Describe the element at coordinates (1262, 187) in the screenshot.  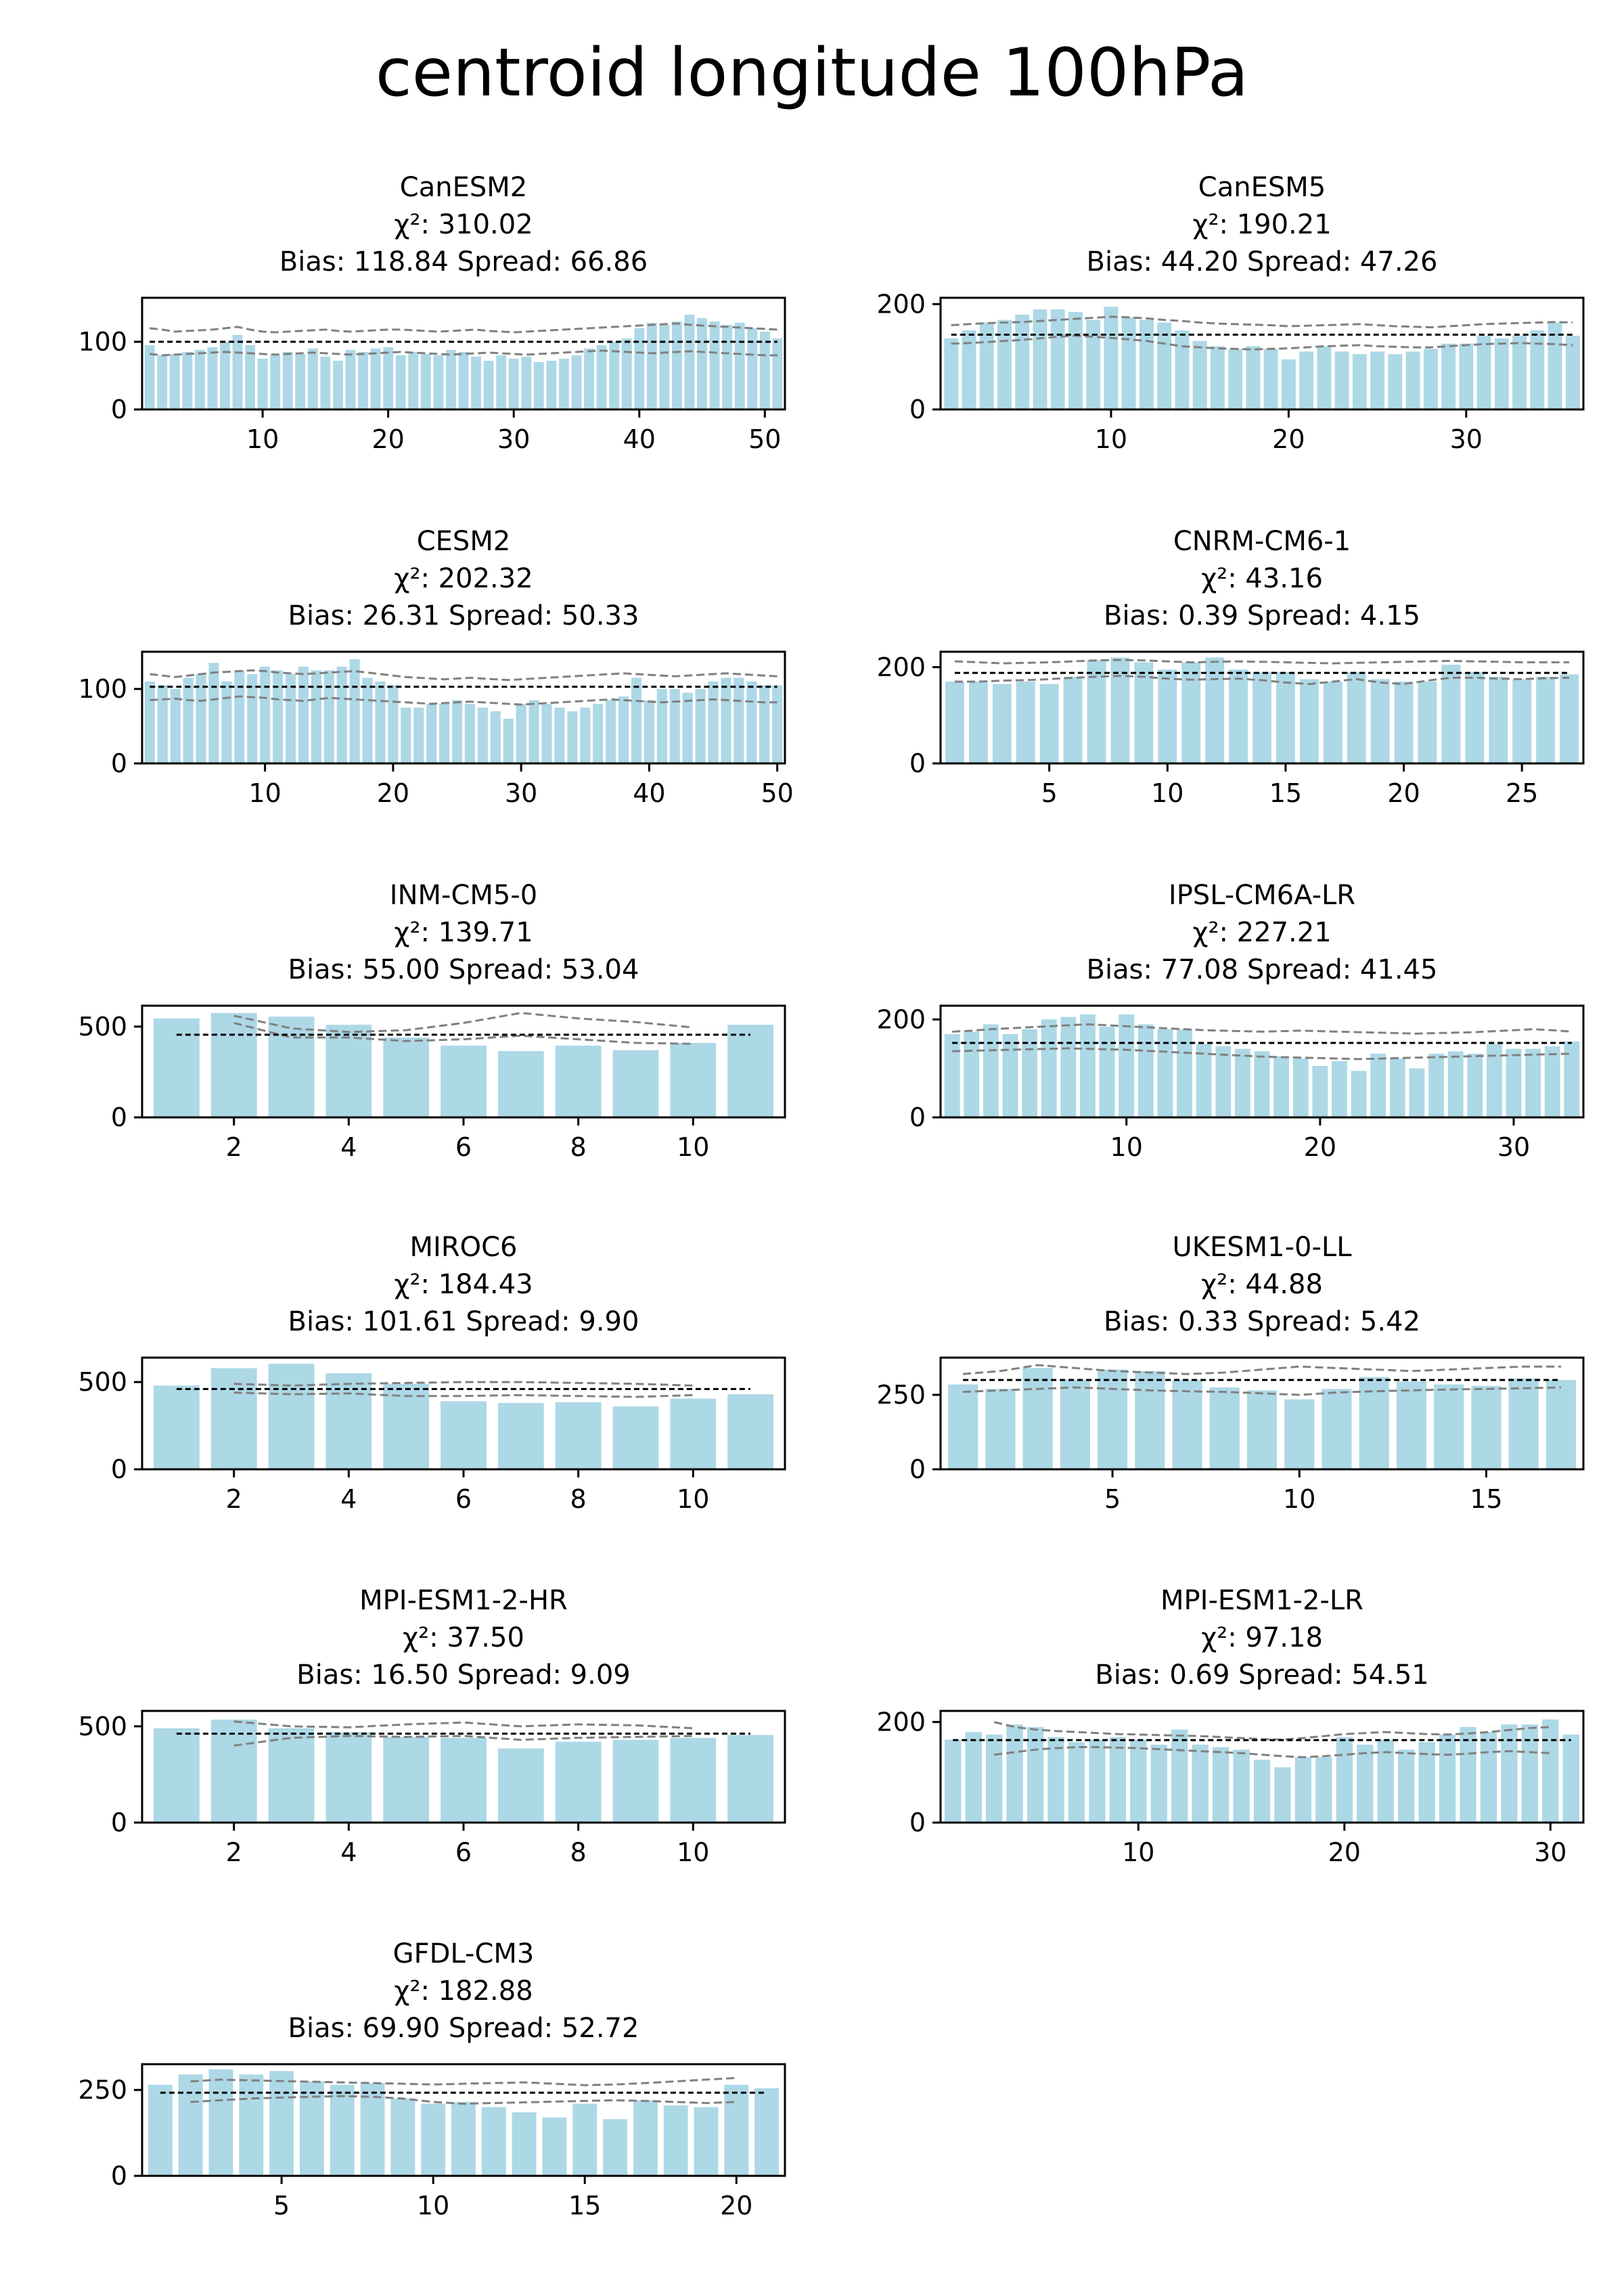
I see `subplot-title: CanESM5` at that location.